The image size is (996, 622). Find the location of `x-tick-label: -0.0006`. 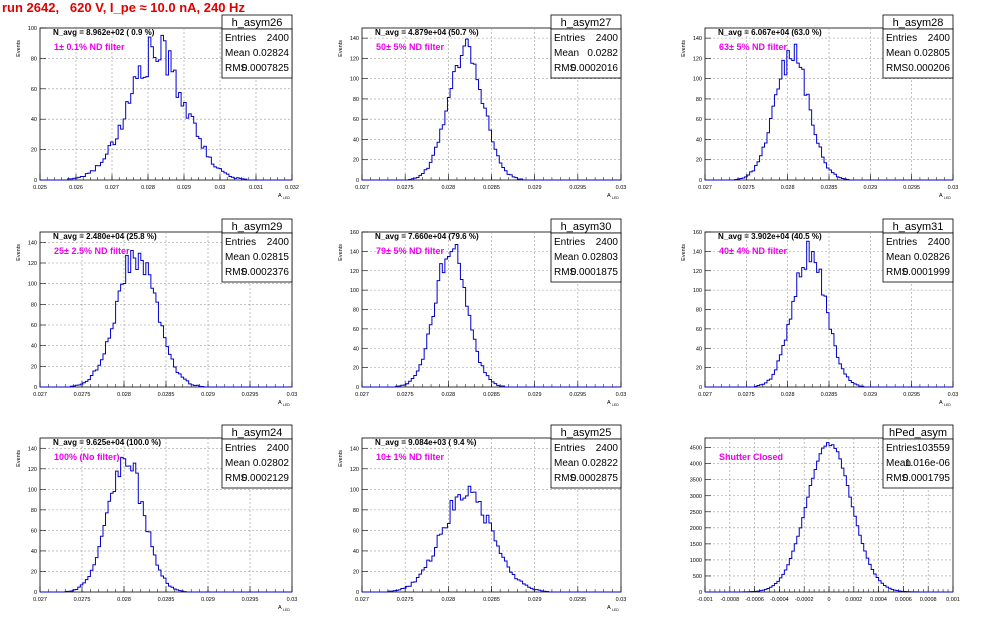

x-tick-label: -0.0006 is located at coordinates (754, 600).